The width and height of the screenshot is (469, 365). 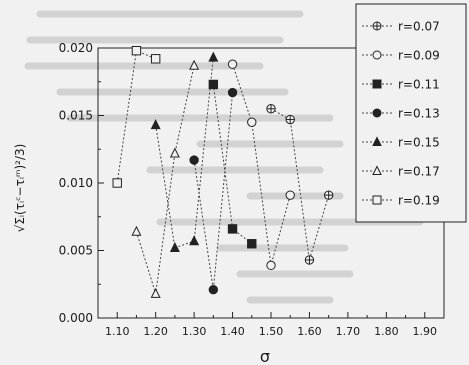 I want to click on x-tick-label: 1.90, so click(x=425, y=331).